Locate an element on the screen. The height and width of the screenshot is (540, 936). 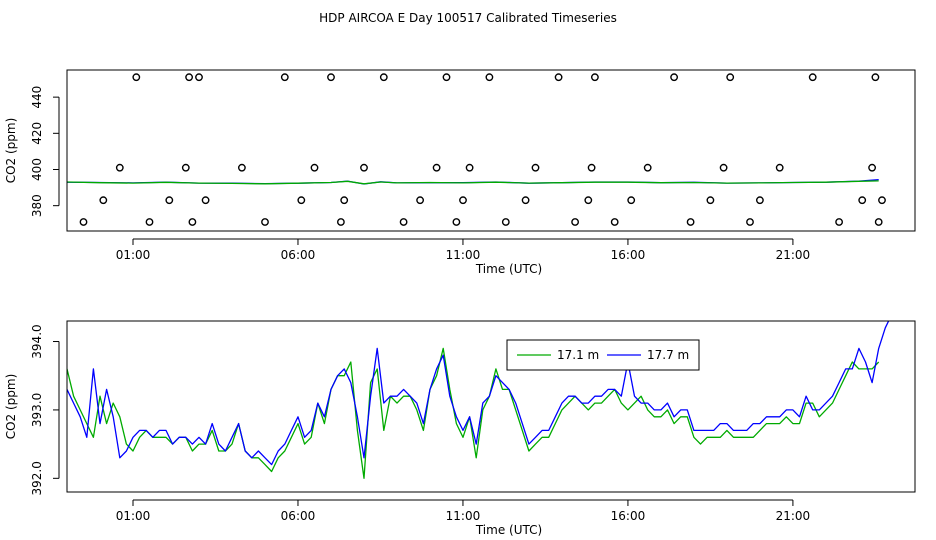
y-tick-label: 380 is located at coordinates (37, 205).